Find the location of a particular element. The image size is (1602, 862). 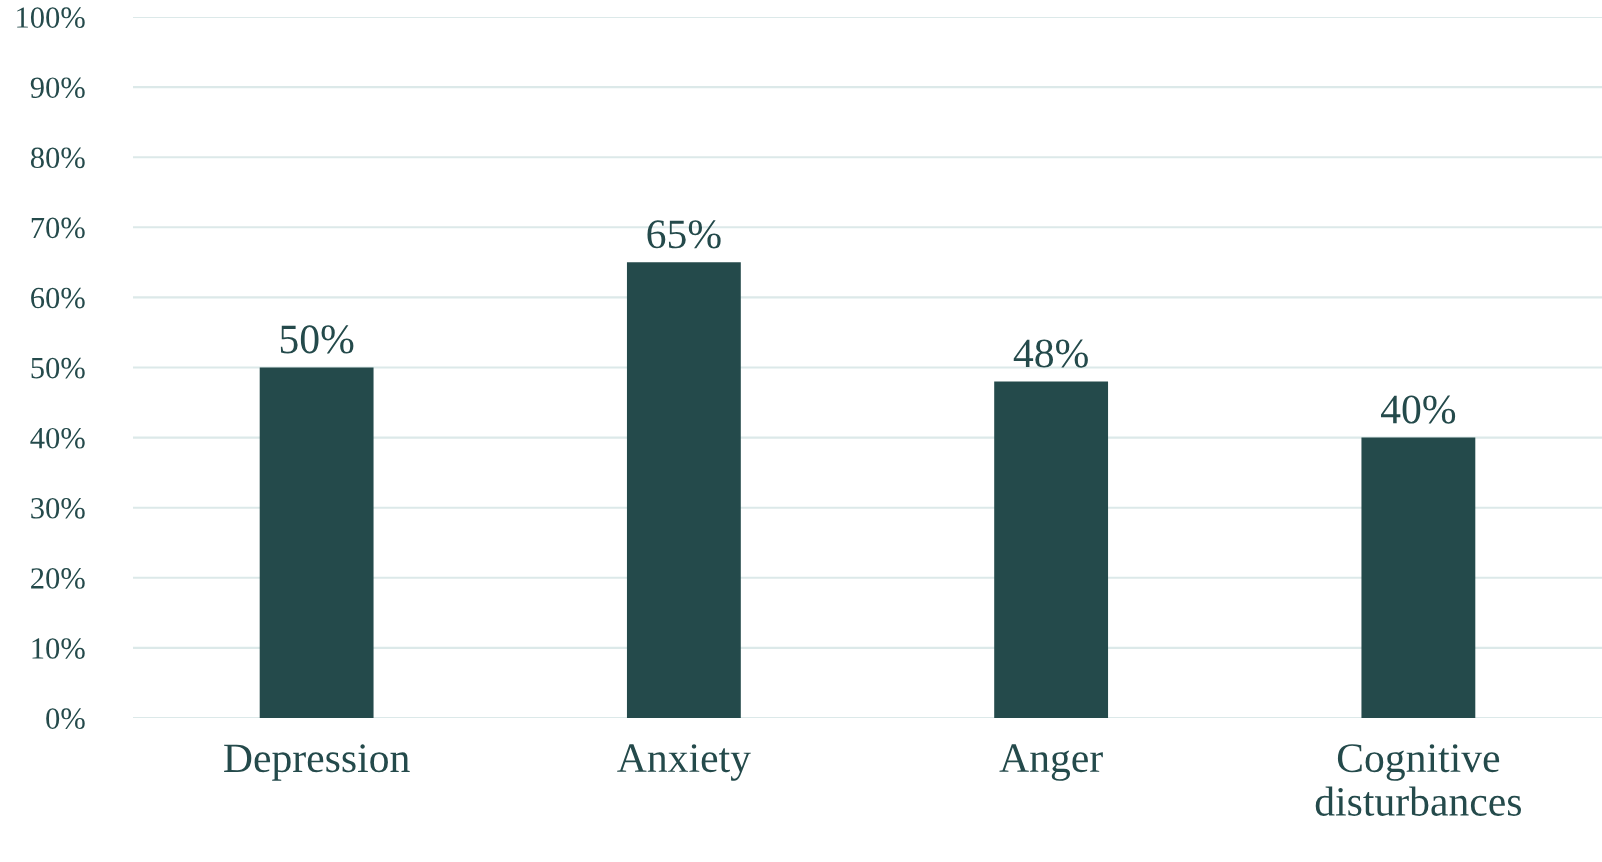

y-tick-label: 30% is located at coordinates (58, 508).